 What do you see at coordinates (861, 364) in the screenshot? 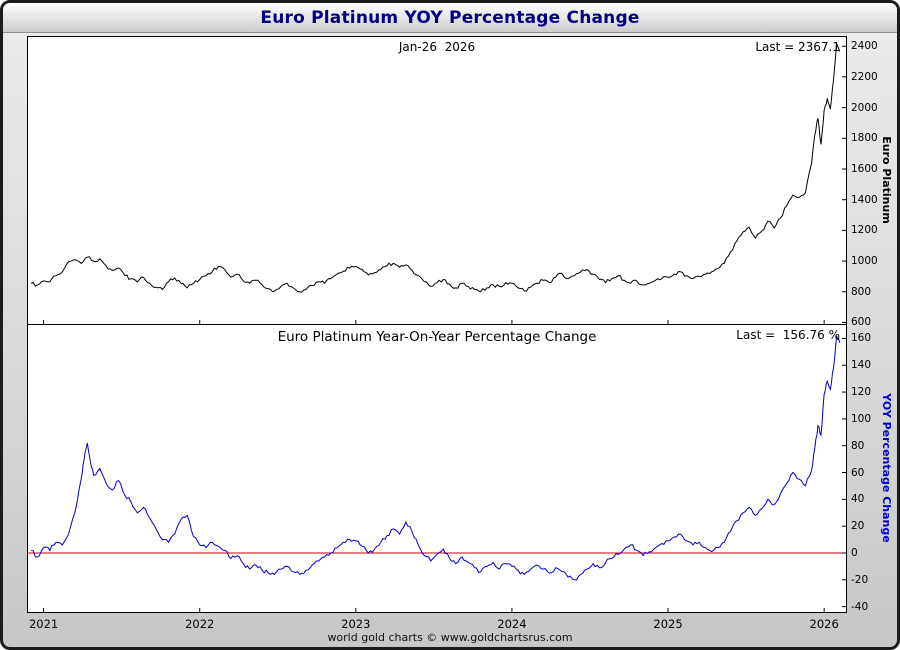
I see `y-tick-label: 140` at bounding box center [861, 364].